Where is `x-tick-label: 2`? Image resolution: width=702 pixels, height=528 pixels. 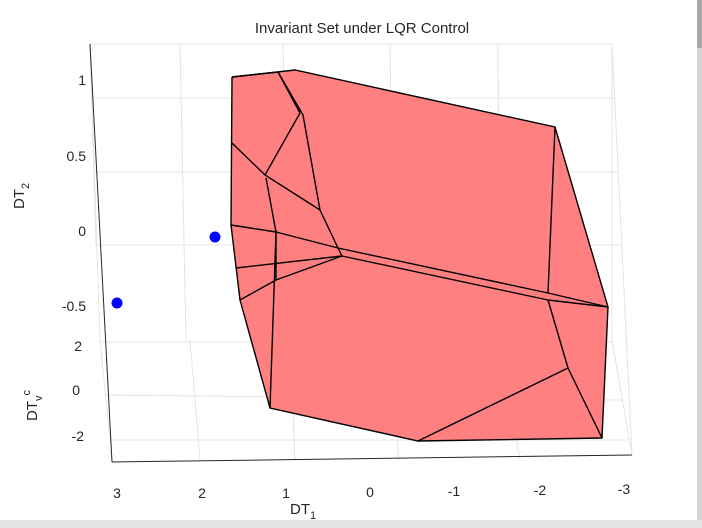 x-tick-label: 2 is located at coordinates (202, 493).